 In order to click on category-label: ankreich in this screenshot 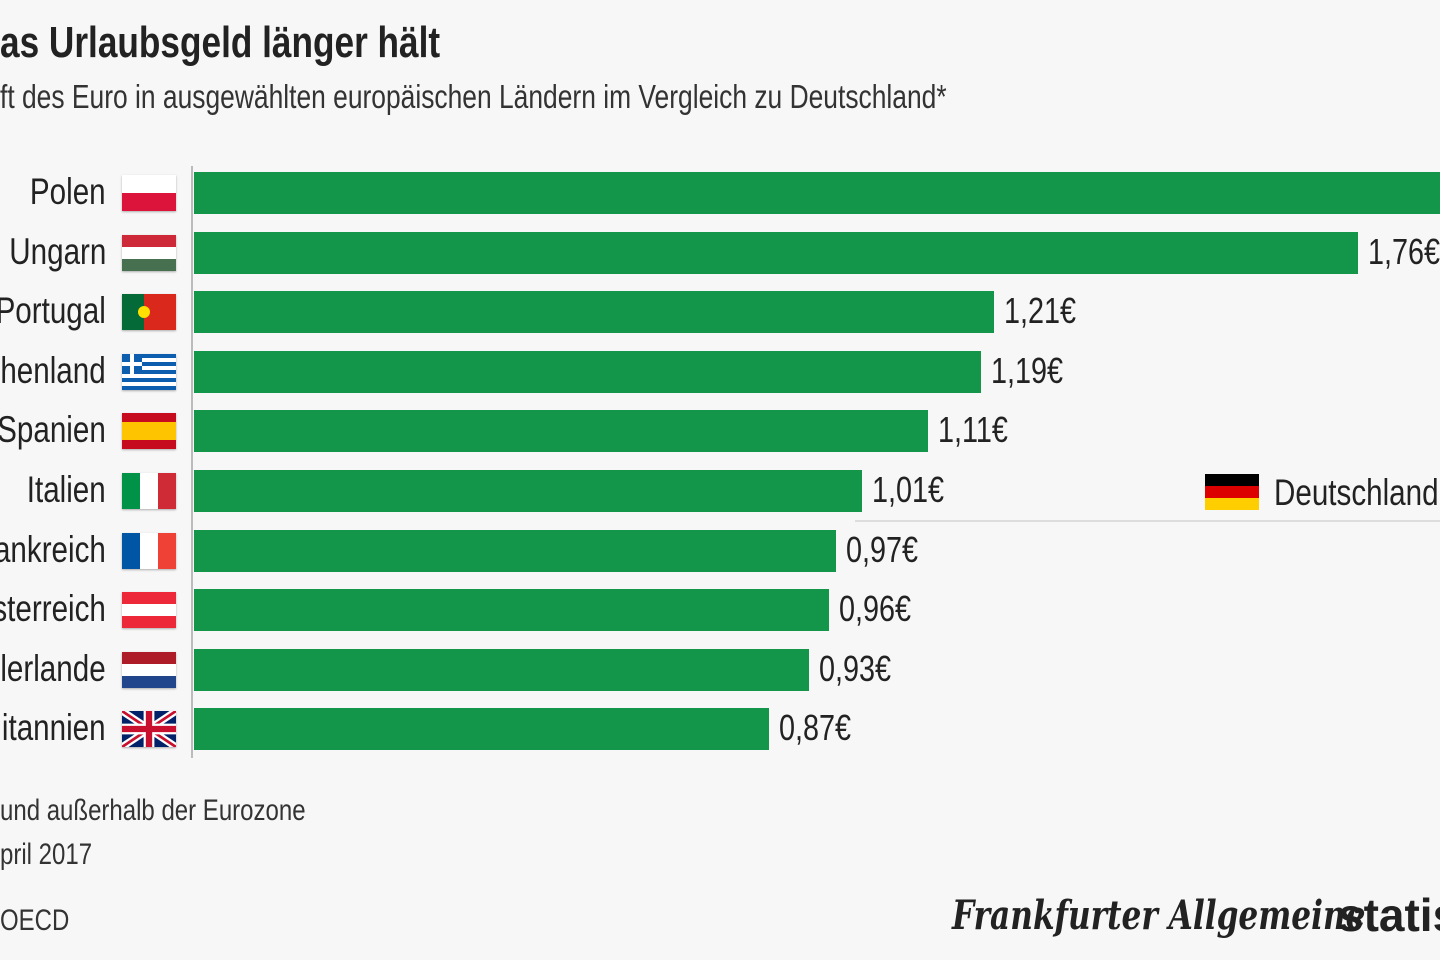, I will do `click(53, 549)`.